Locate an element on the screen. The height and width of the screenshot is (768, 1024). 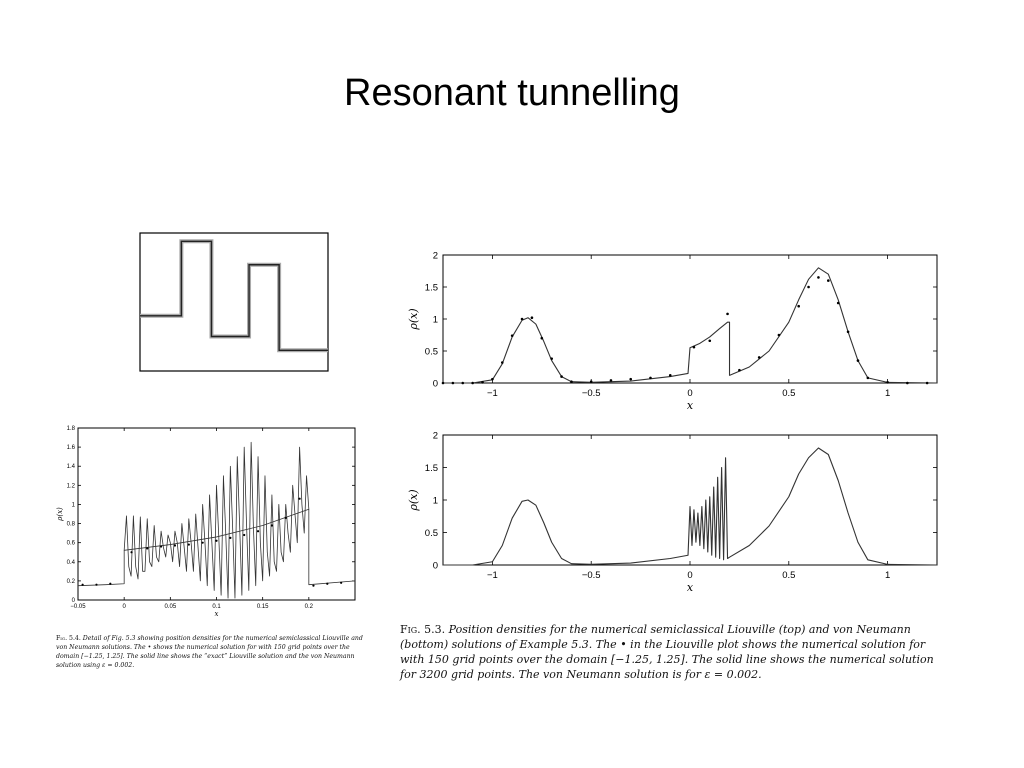
y-tick-label: 0.6 is located at coordinates (71, 544).